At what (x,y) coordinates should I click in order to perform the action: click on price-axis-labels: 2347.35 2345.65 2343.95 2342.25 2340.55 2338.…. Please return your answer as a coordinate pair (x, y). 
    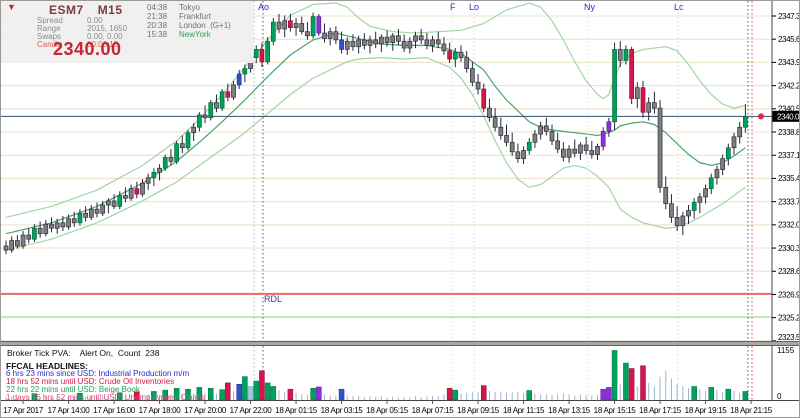
    Looking at the image, I should click on (786, 206).